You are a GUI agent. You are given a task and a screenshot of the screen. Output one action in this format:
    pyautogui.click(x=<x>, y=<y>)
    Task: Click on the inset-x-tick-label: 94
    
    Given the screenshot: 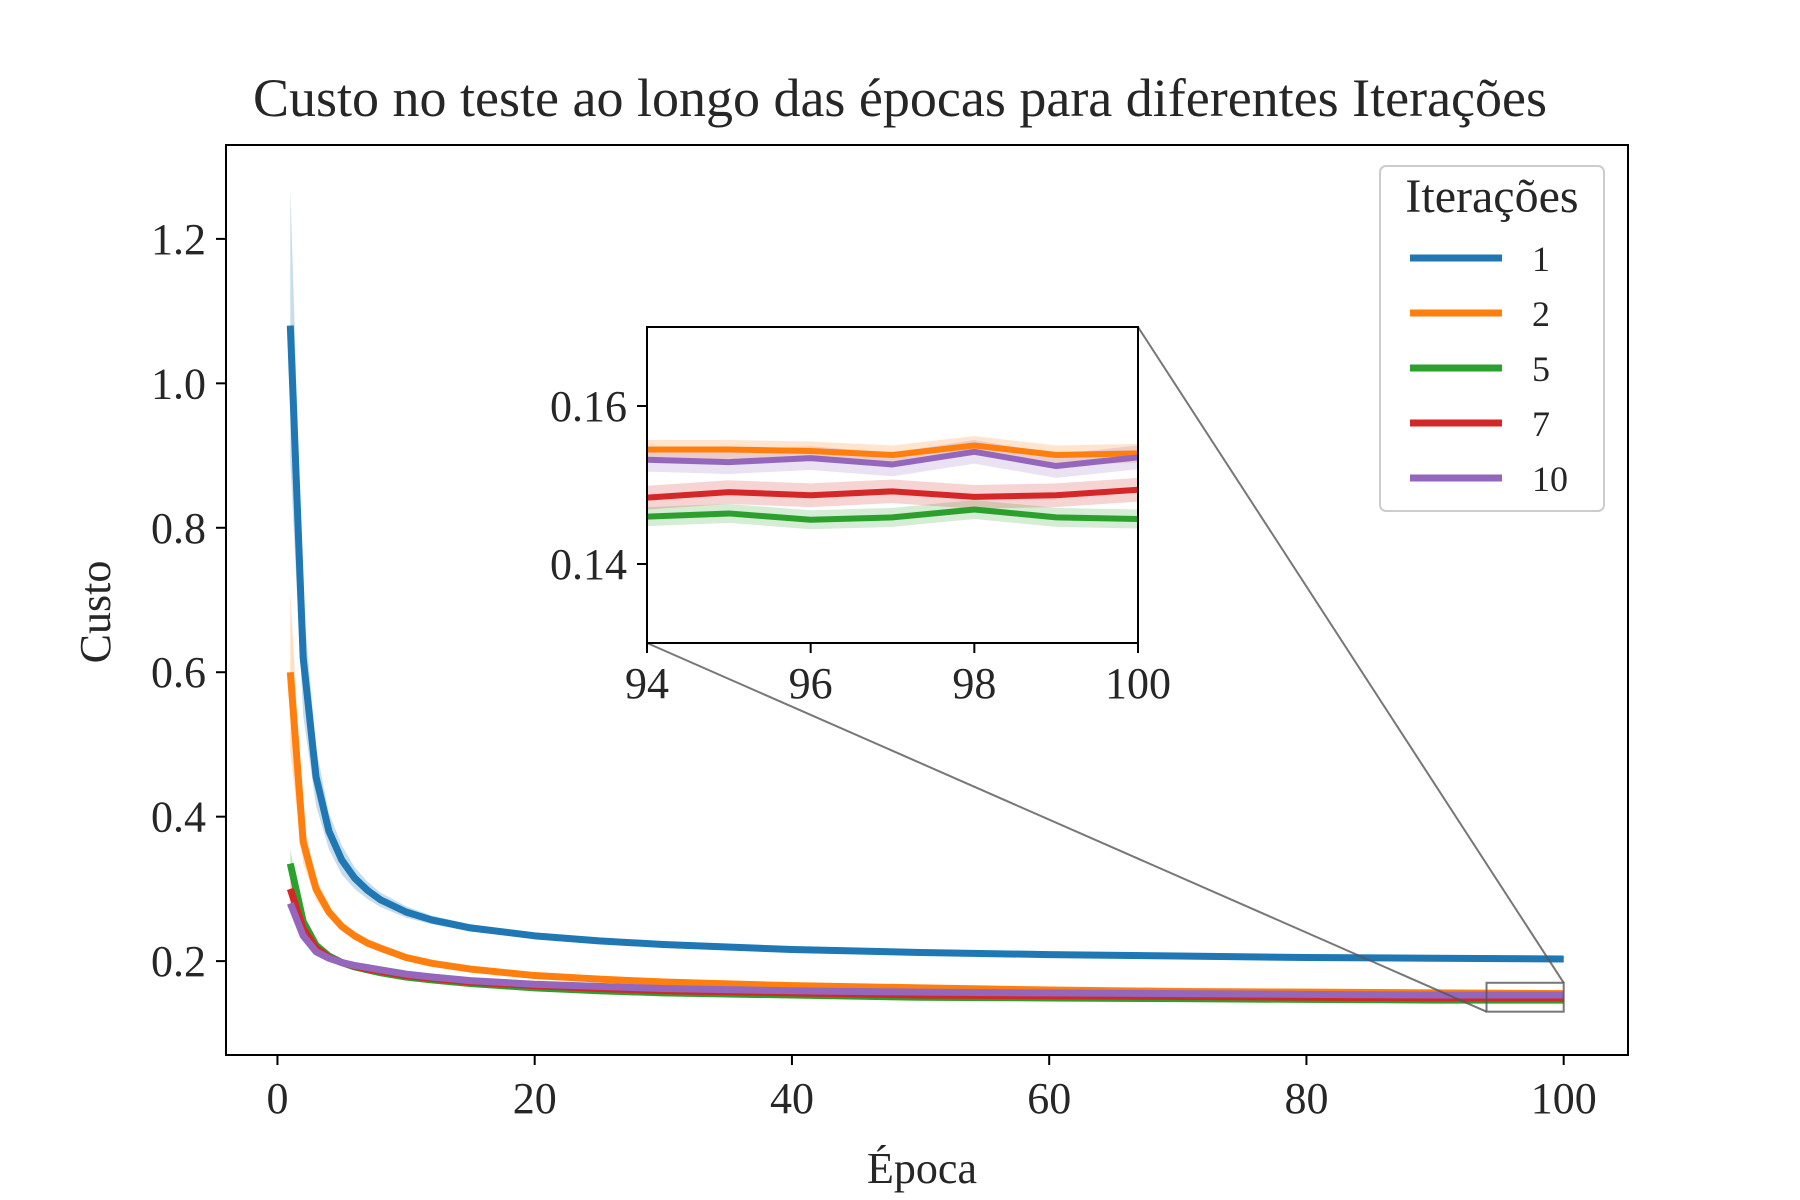 What is the action you would take?
    pyautogui.click(x=647, y=683)
    